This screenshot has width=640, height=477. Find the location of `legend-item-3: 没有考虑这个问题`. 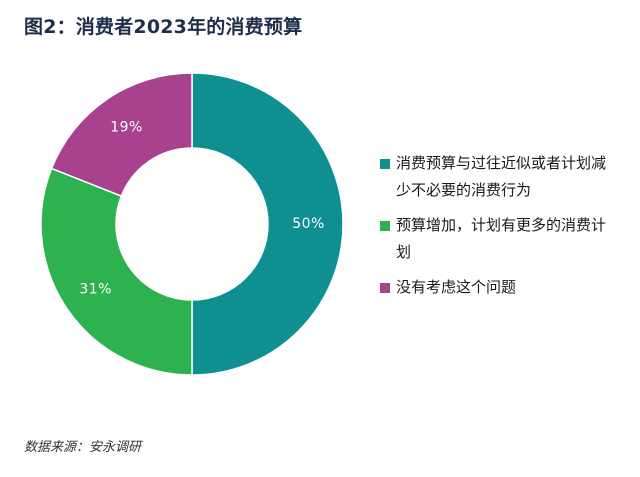

legend-item-3: 没有考虑这个问题 is located at coordinates (496, 287).